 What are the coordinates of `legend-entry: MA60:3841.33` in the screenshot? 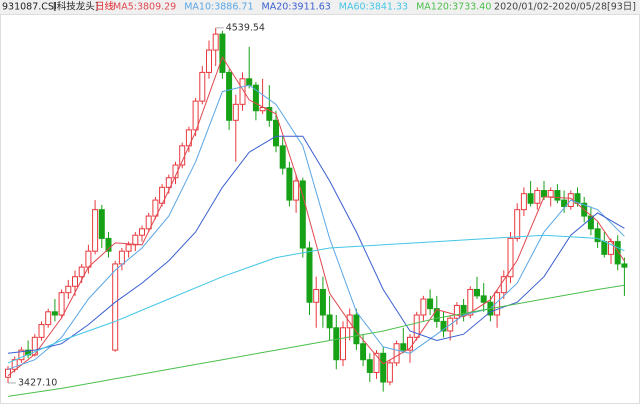 It's located at (373, 7).